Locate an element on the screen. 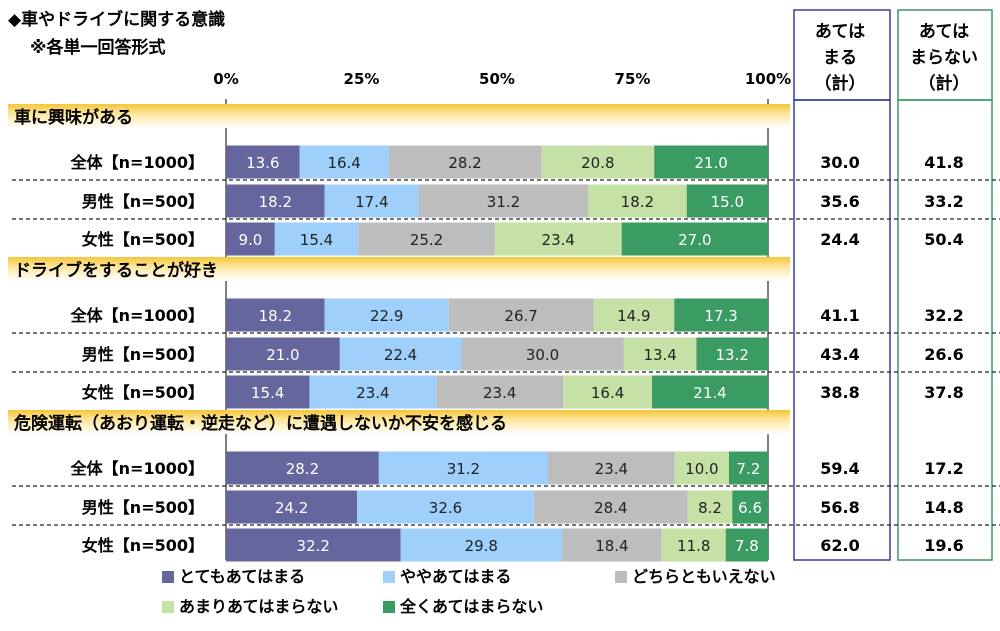 The height and width of the screenshot is (631, 1000). bar-value-label: 11.8 is located at coordinates (693, 546).